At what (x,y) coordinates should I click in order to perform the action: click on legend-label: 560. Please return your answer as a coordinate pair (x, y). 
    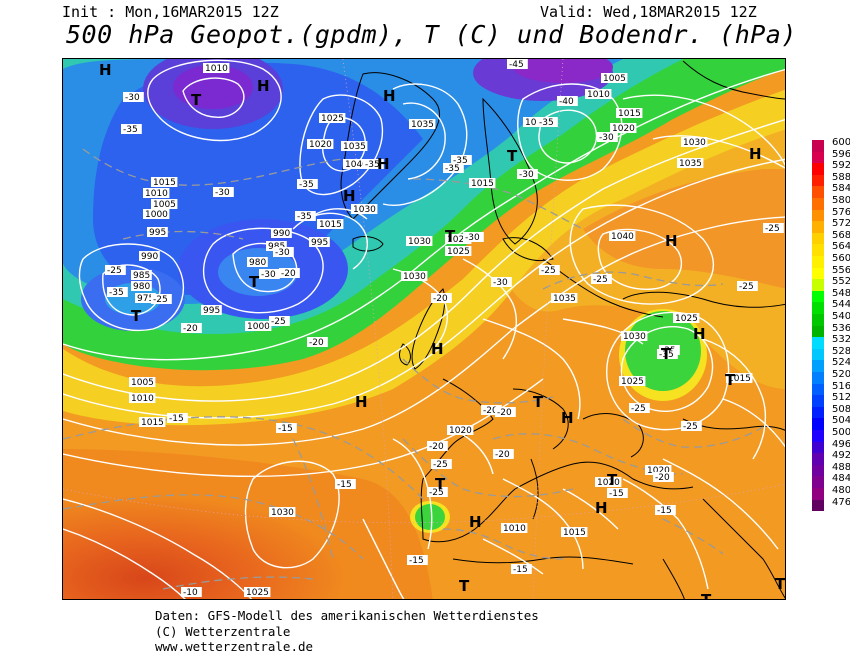
    Looking at the image, I should click on (841, 258).